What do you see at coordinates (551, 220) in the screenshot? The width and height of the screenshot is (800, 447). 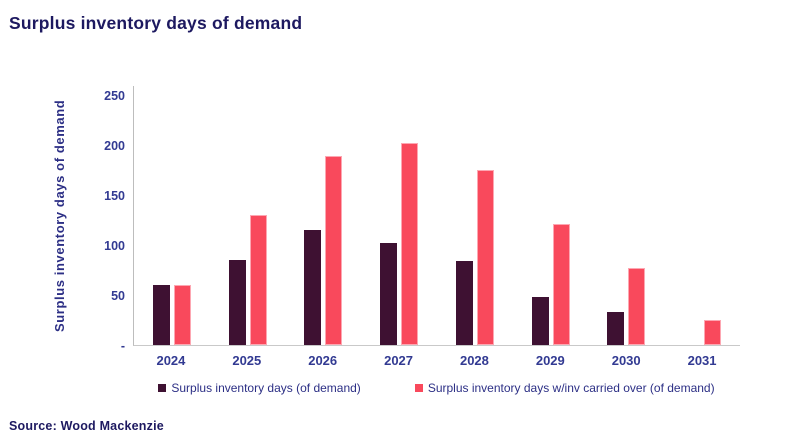 I see `bar-group-2029` at bounding box center [551, 220].